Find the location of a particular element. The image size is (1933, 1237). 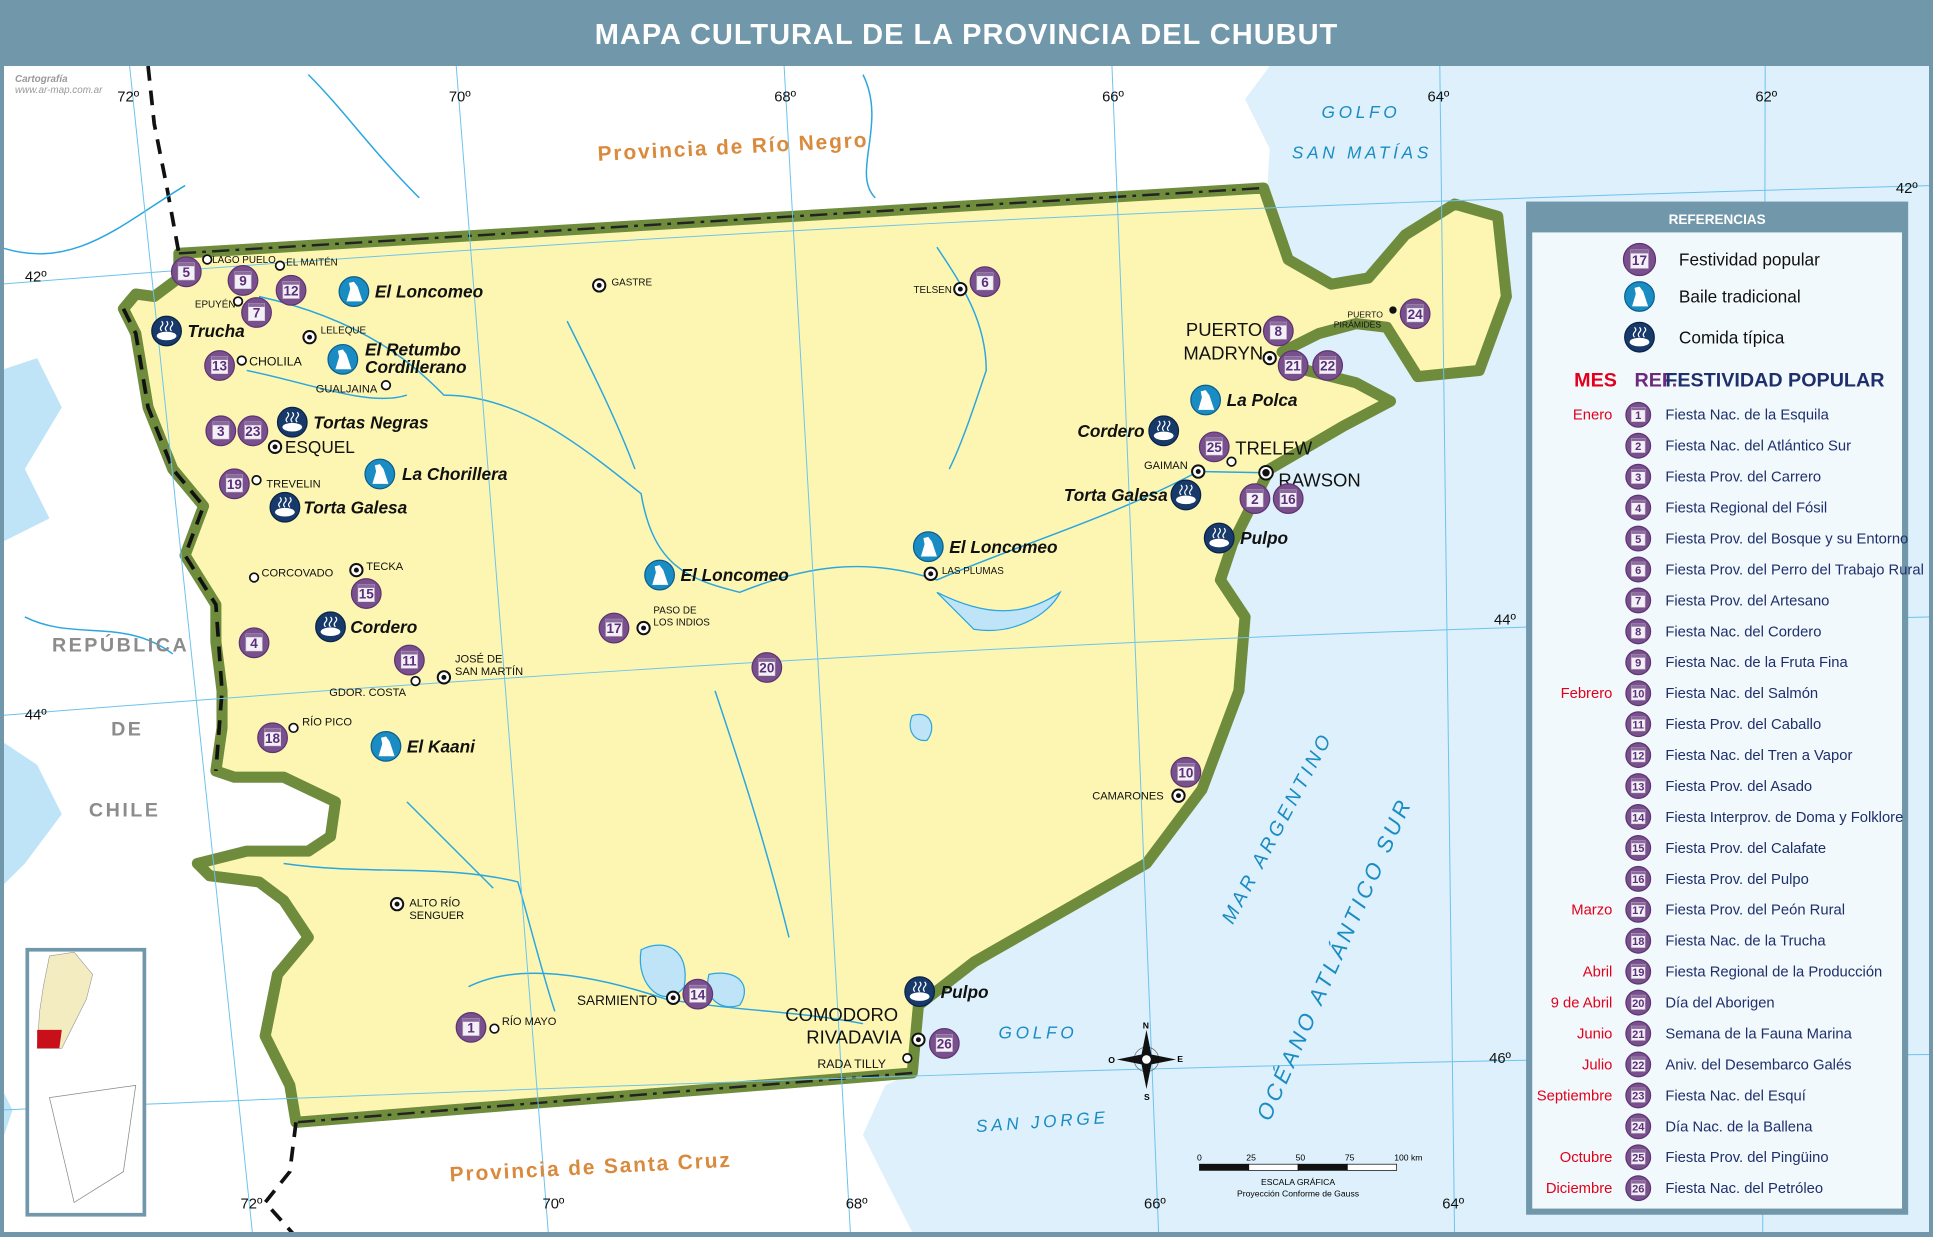

town-label: ALTO RÍO is located at coordinates (434, 903).